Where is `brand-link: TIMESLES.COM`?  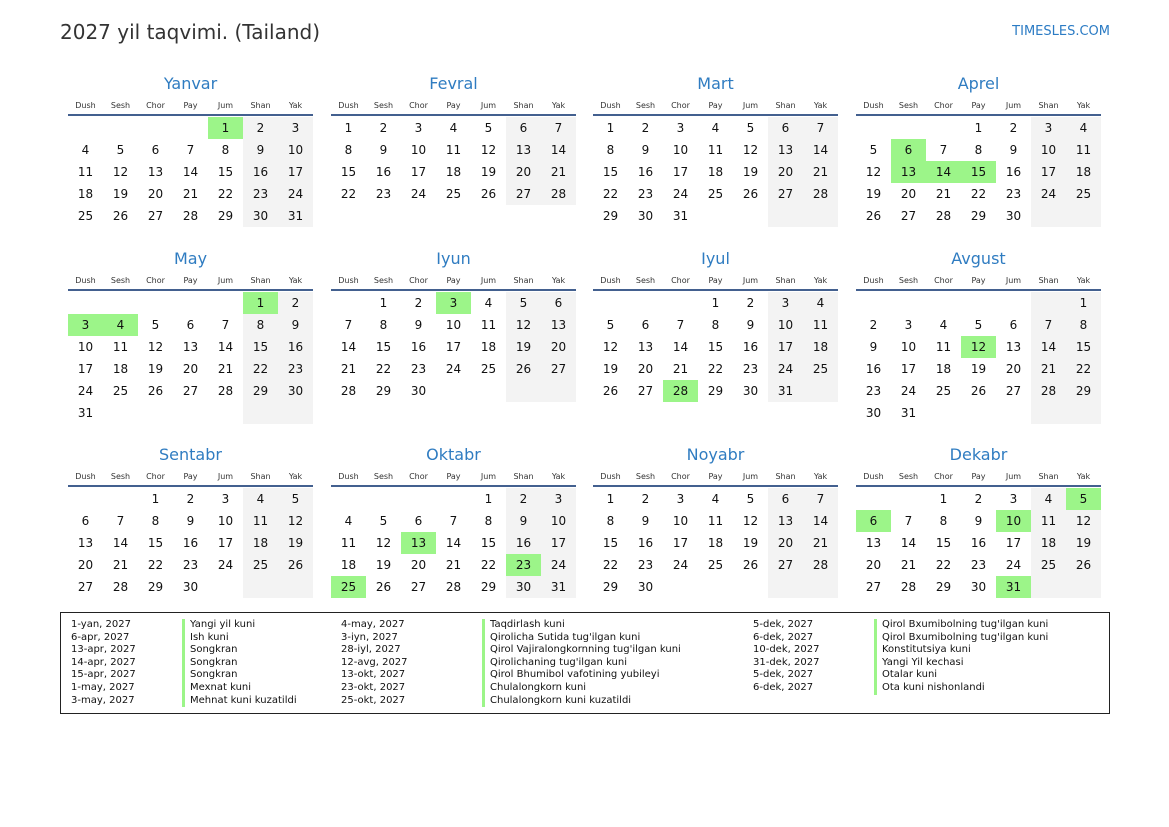
brand-link: TIMESLES.COM is located at coordinates (1061, 31).